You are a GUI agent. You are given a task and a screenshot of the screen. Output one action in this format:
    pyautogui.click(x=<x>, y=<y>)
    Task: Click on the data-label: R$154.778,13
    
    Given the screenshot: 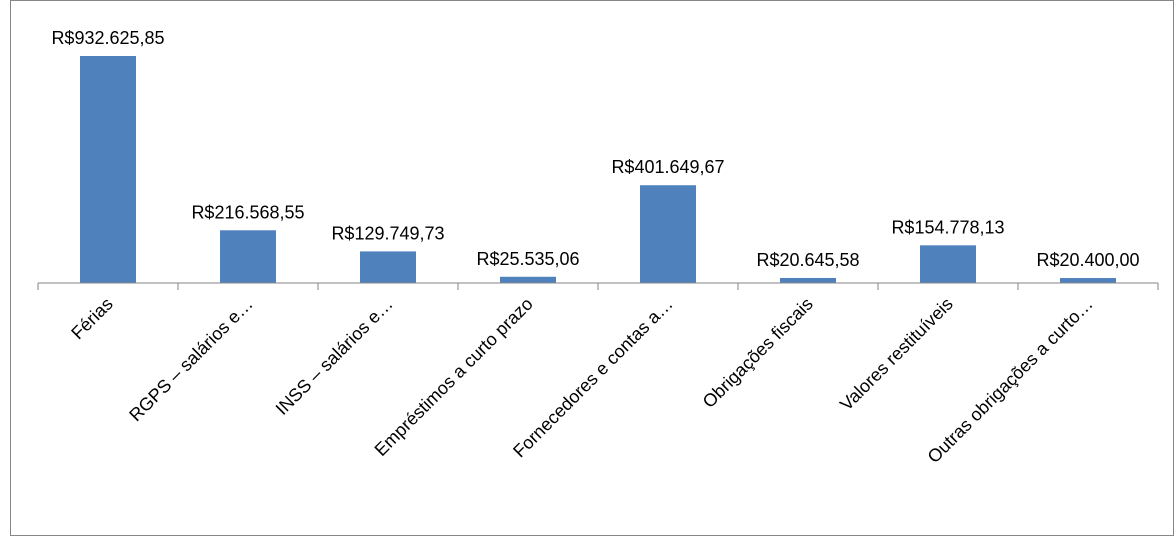 What is the action you would take?
    pyautogui.click(x=947, y=227)
    